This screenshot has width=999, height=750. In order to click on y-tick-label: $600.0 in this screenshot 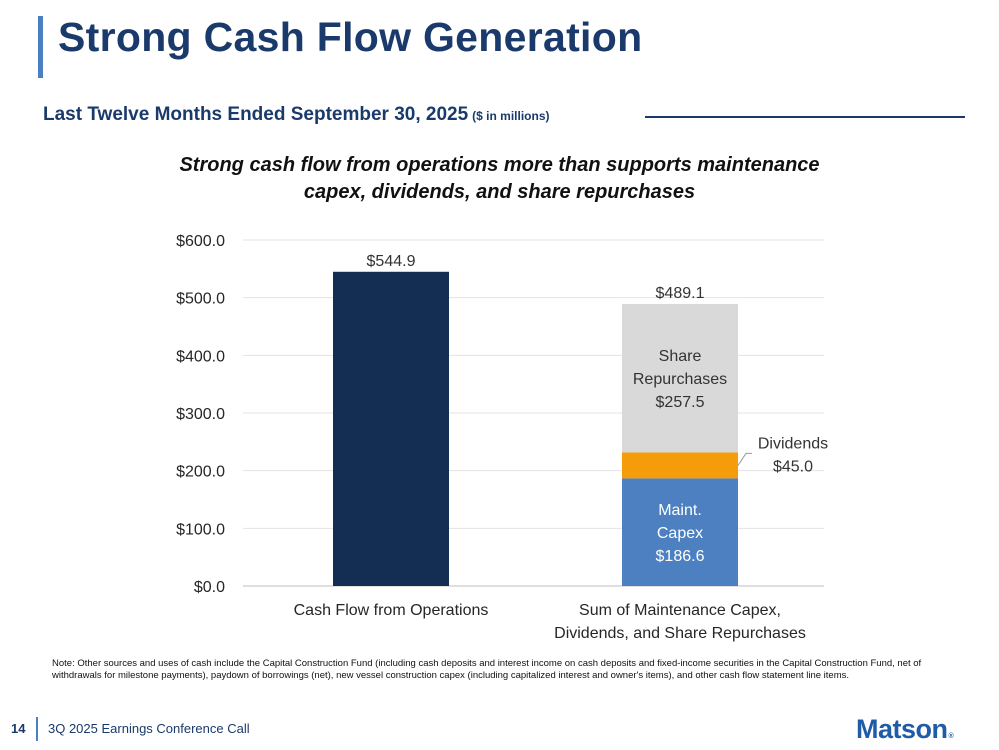, I will do `click(200, 241)`.